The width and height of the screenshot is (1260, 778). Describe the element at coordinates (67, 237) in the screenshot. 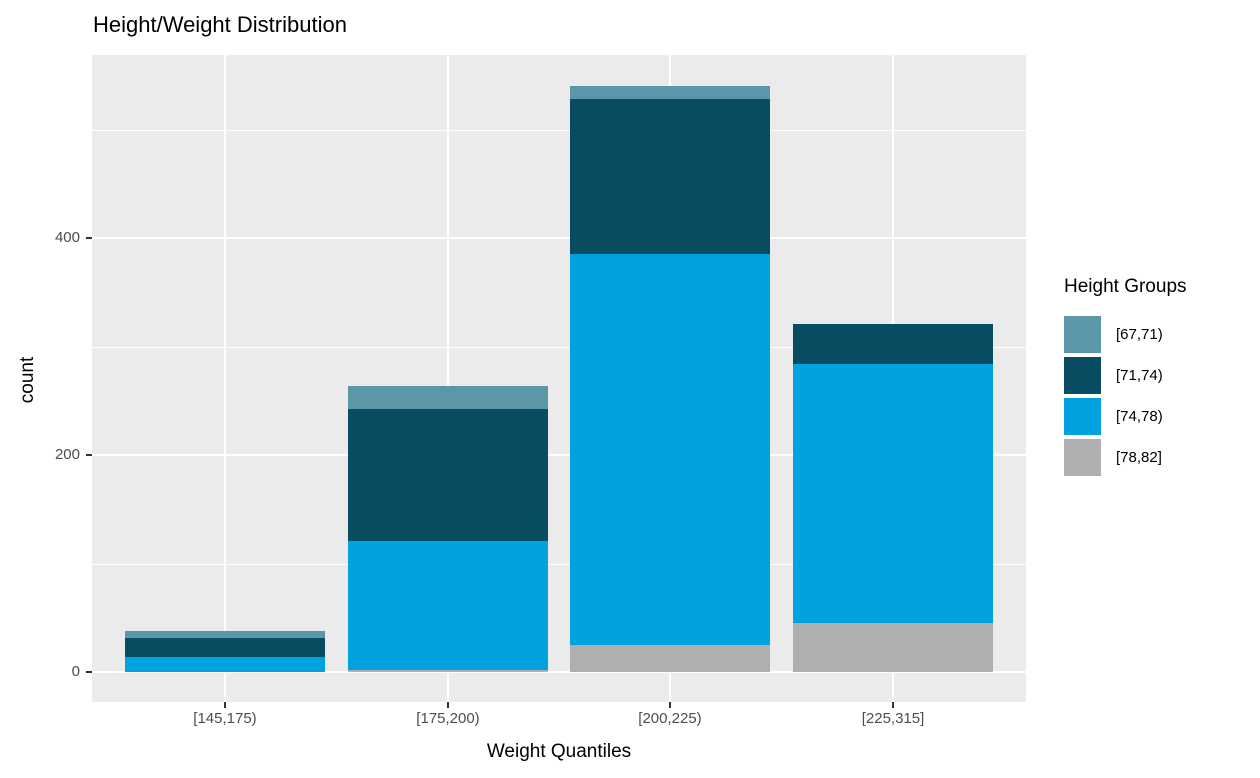

I see `y-tick-label: 400` at that location.